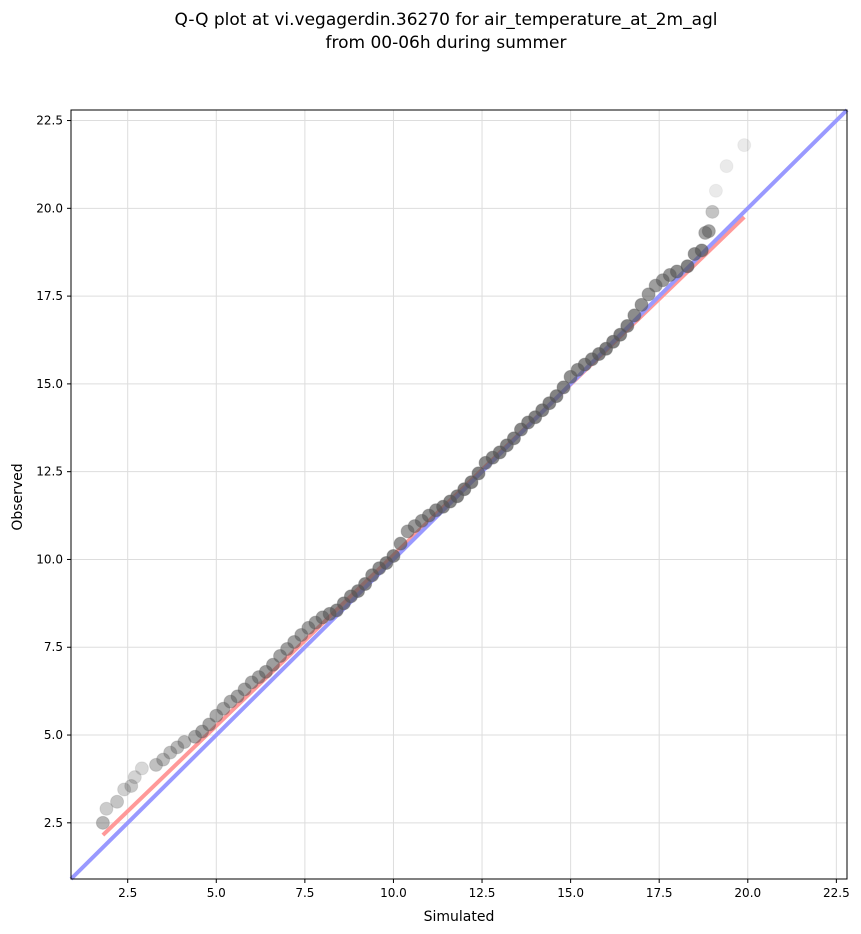 Image resolution: width=861 pixels, height=934 pixels. I want to click on x-tick-label: 7.5, so click(304, 893).